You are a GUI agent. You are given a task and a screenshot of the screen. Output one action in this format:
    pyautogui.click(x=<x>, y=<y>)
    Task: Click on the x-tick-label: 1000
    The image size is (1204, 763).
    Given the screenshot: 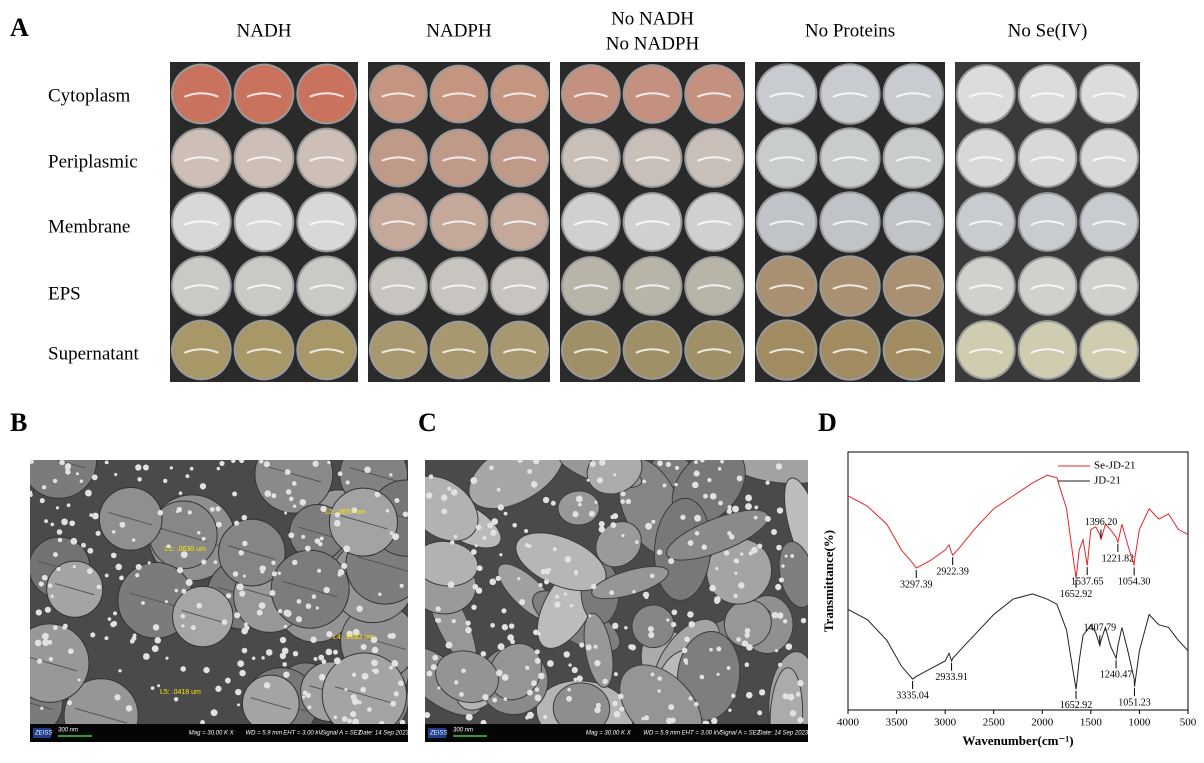 What is the action you would take?
    pyautogui.click(x=1139, y=723)
    